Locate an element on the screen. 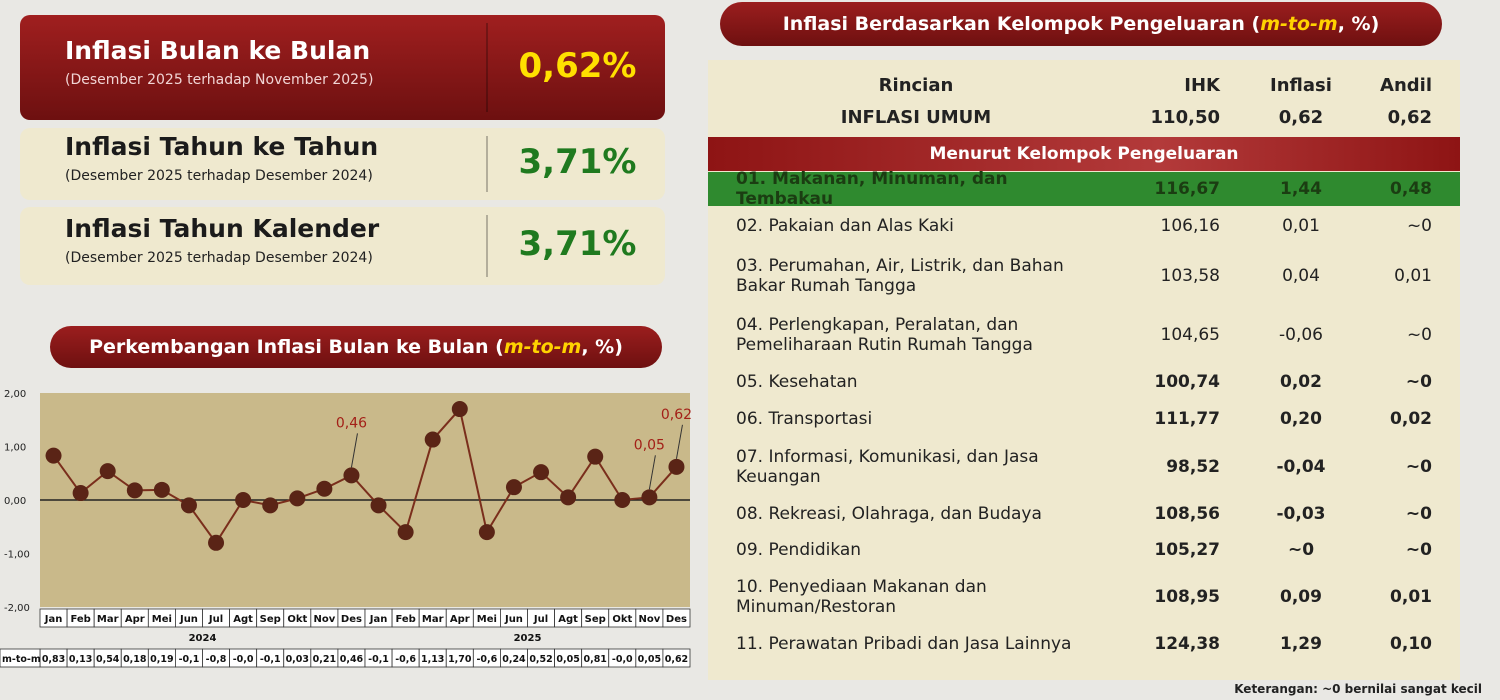 This screenshot has height=700, width=1500. table-cell: 108,95 is located at coordinates (1187, 597).